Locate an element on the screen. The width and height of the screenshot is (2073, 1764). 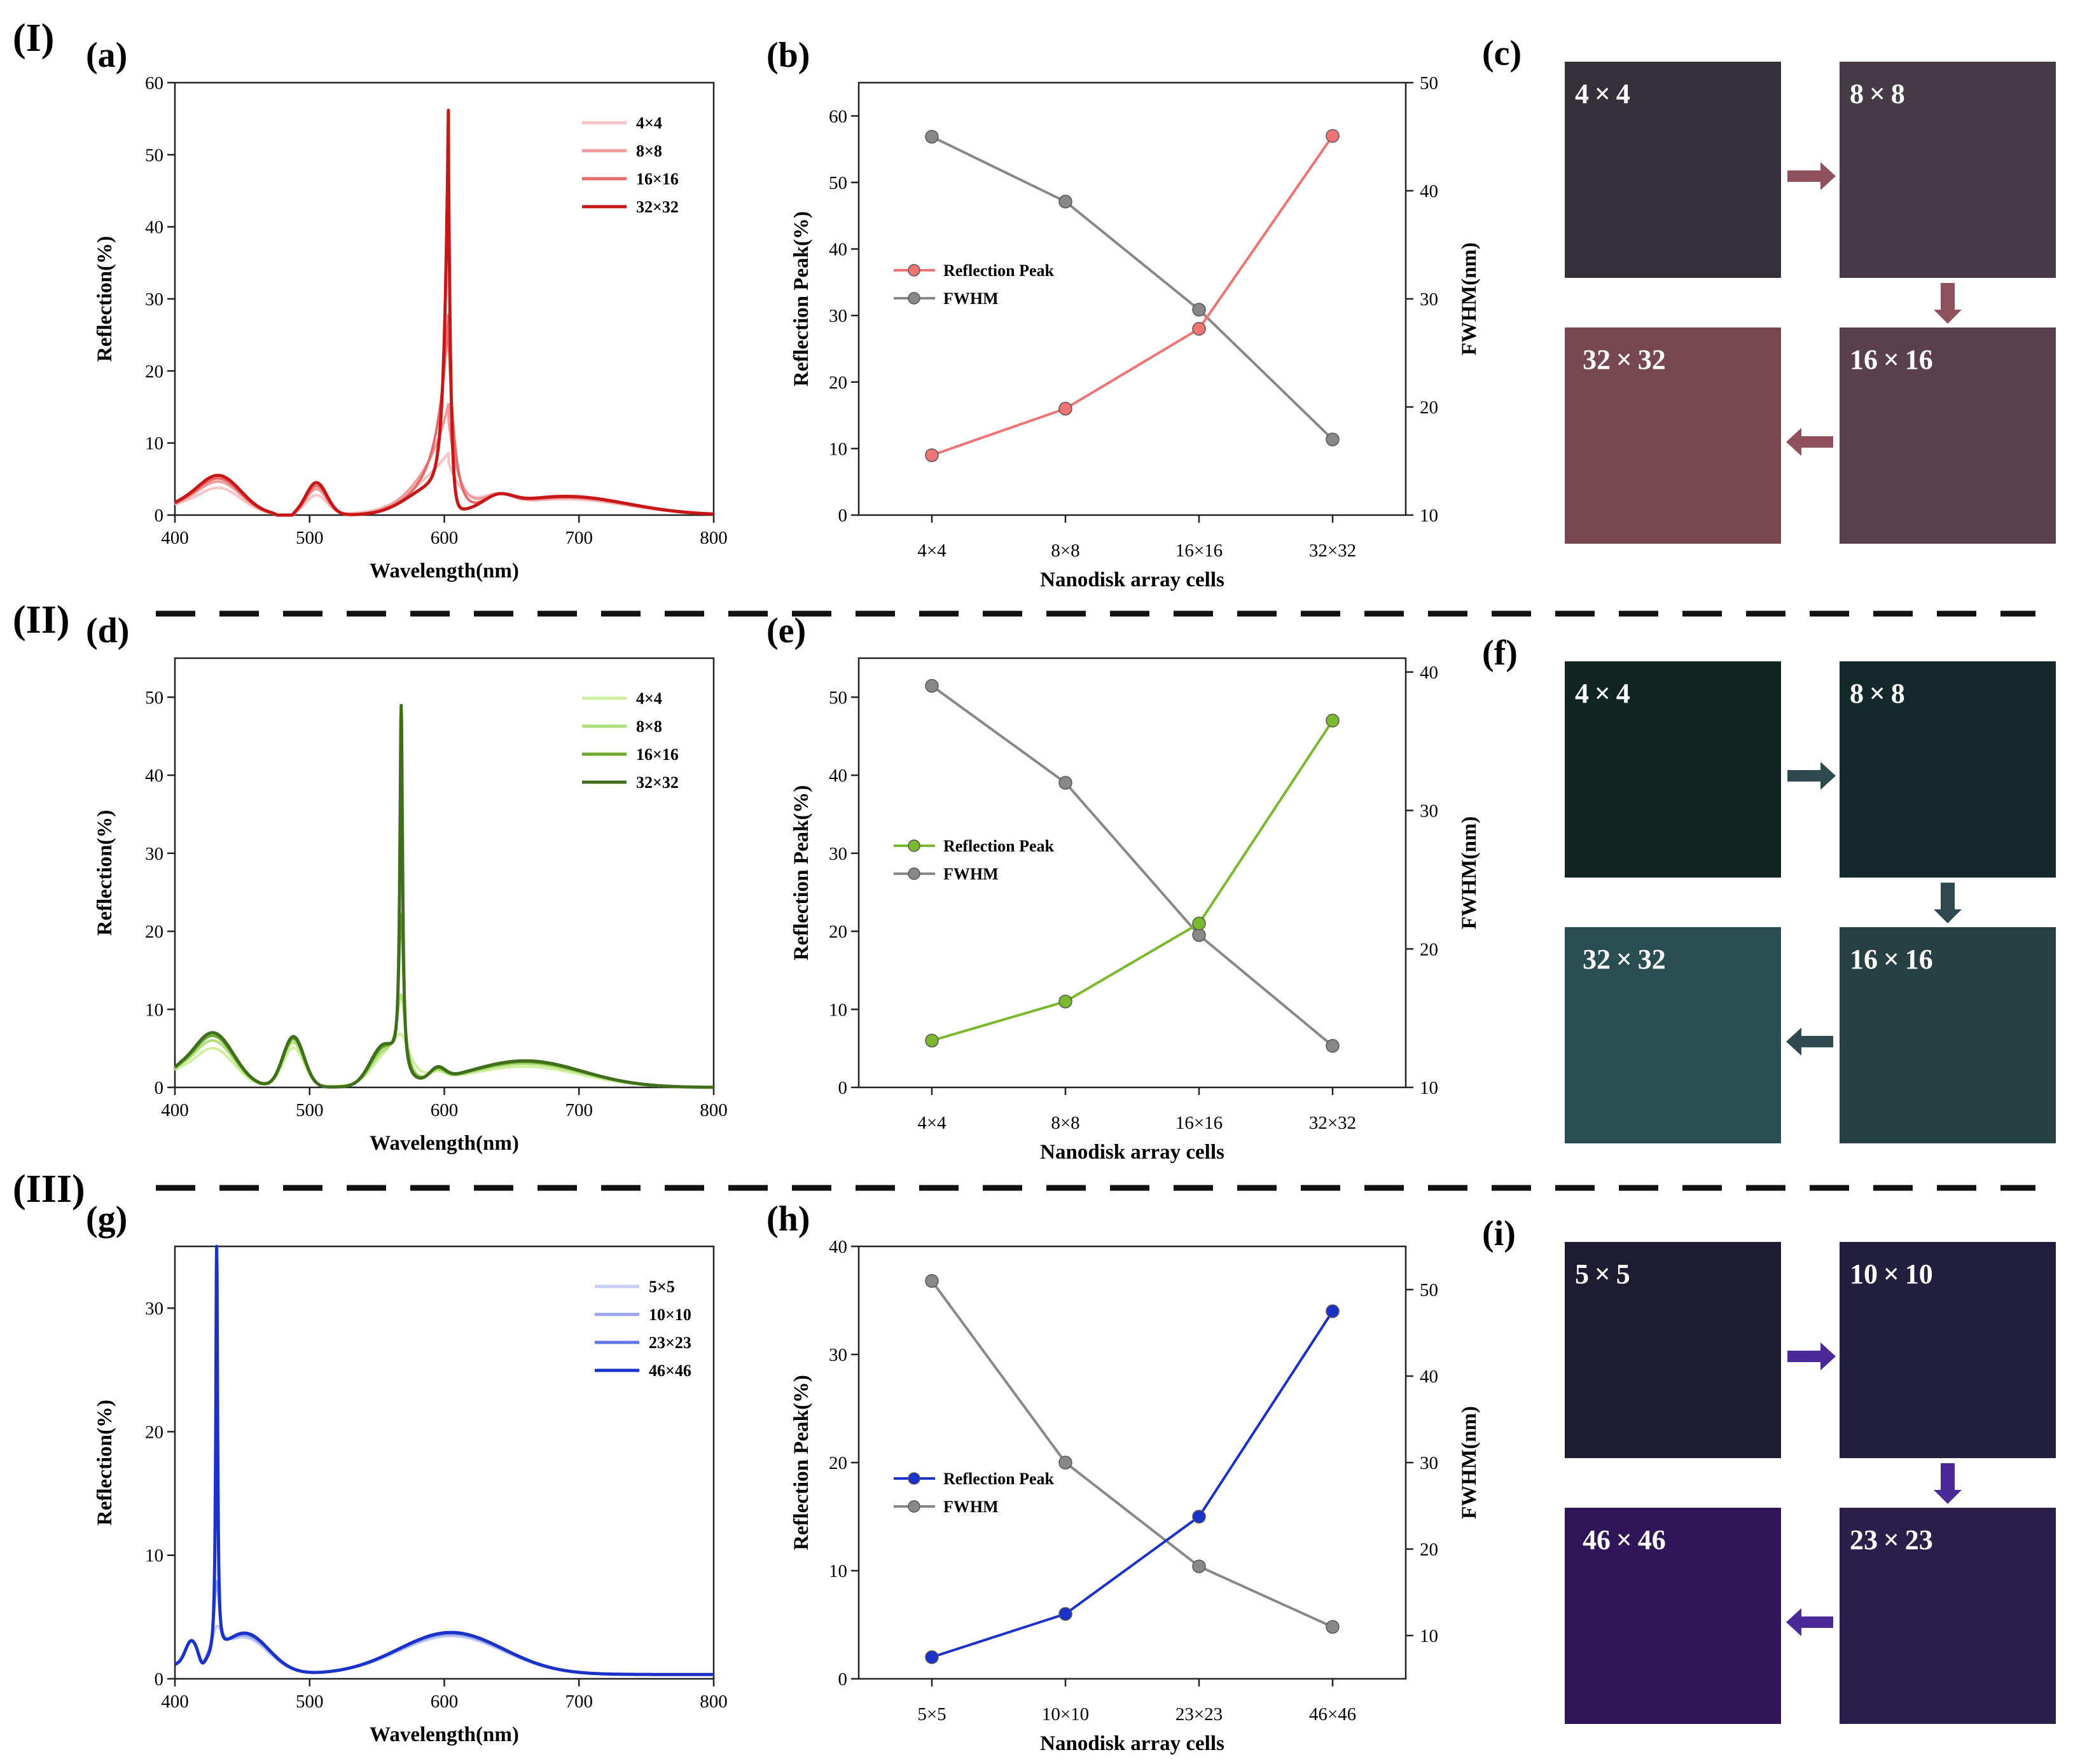
left-y-tick-label: 50 is located at coordinates (838, 183).